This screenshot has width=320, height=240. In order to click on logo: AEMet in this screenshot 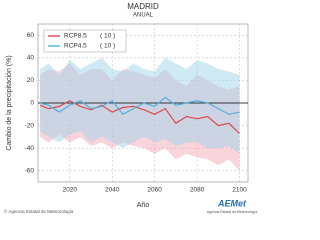, I will do `click(232, 203)`.